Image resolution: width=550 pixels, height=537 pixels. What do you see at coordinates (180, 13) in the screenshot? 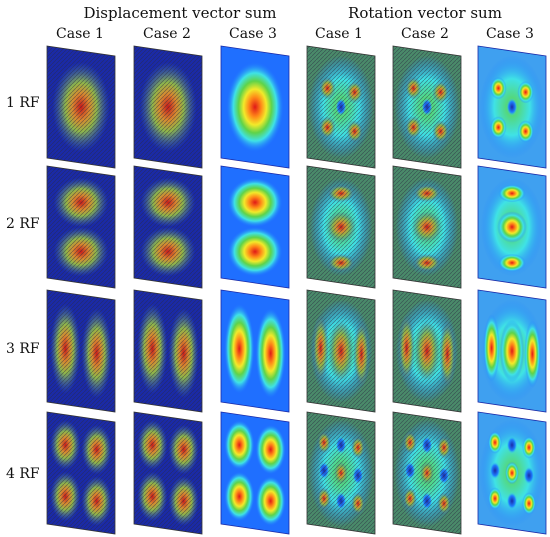
I see `column-group-displacement: Displacement vector sum` at bounding box center [180, 13].